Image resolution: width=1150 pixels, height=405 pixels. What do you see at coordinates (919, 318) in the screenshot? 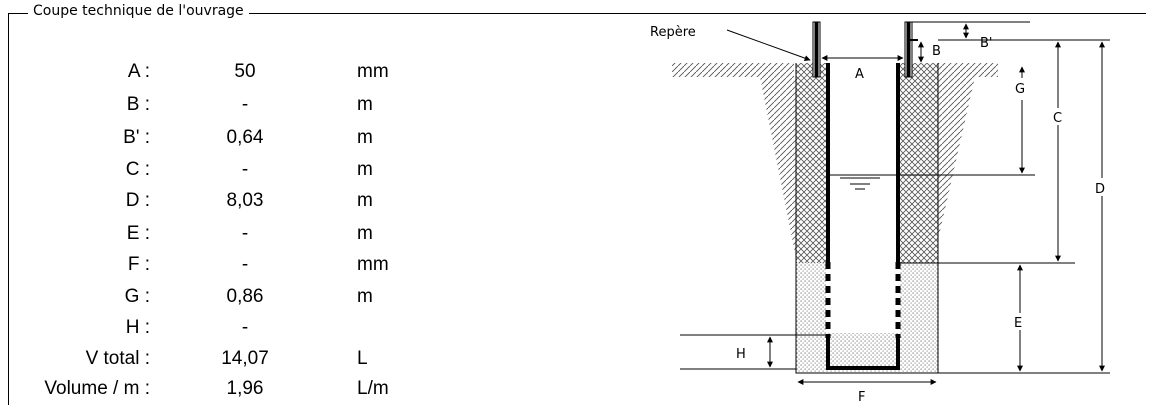
I see `gravel-pack-right` at bounding box center [919, 318].